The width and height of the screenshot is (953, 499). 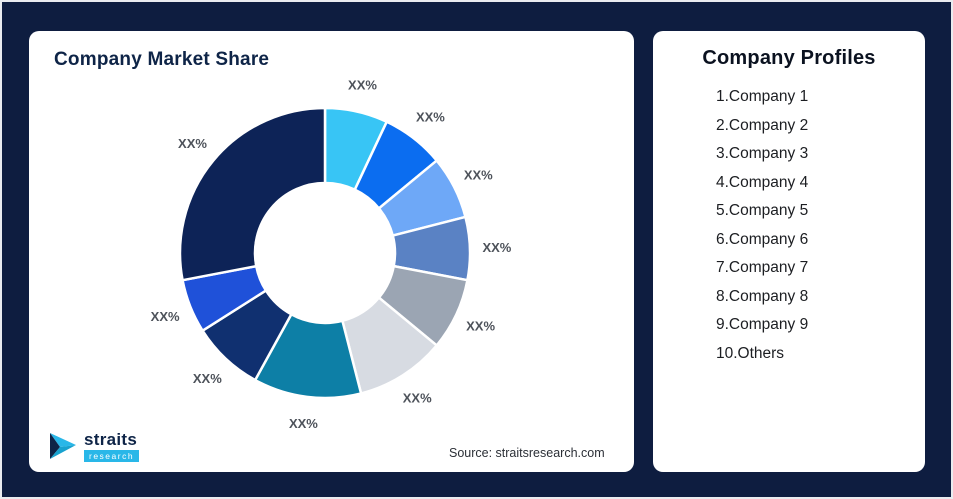 What do you see at coordinates (762, 210) in the screenshot?
I see `profile-item: 5.Company 5` at bounding box center [762, 210].